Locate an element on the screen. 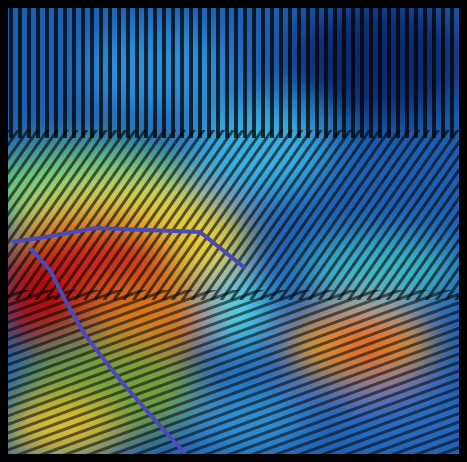 The image size is (467, 462). boundary-line is located at coordinates (129, 247).